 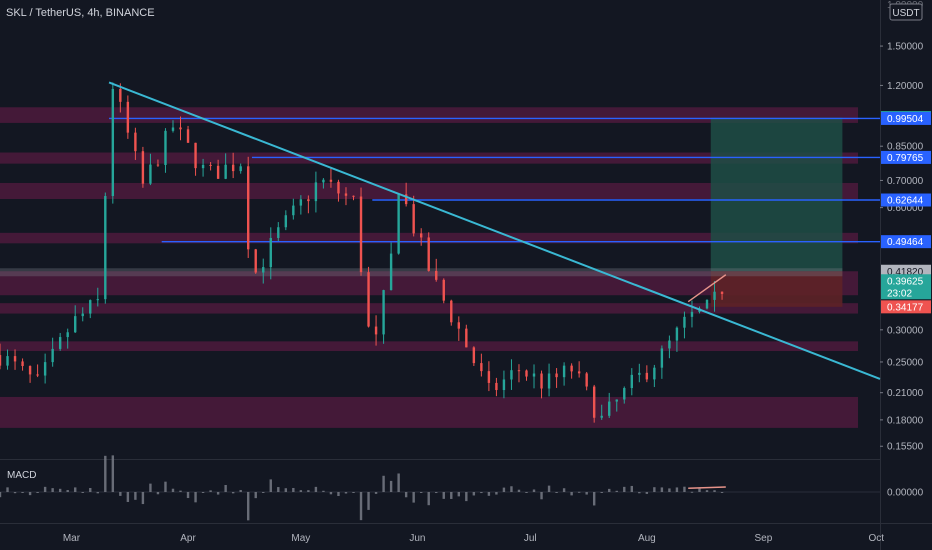 I want to click on macd-pane, so click(x=440, y=488).